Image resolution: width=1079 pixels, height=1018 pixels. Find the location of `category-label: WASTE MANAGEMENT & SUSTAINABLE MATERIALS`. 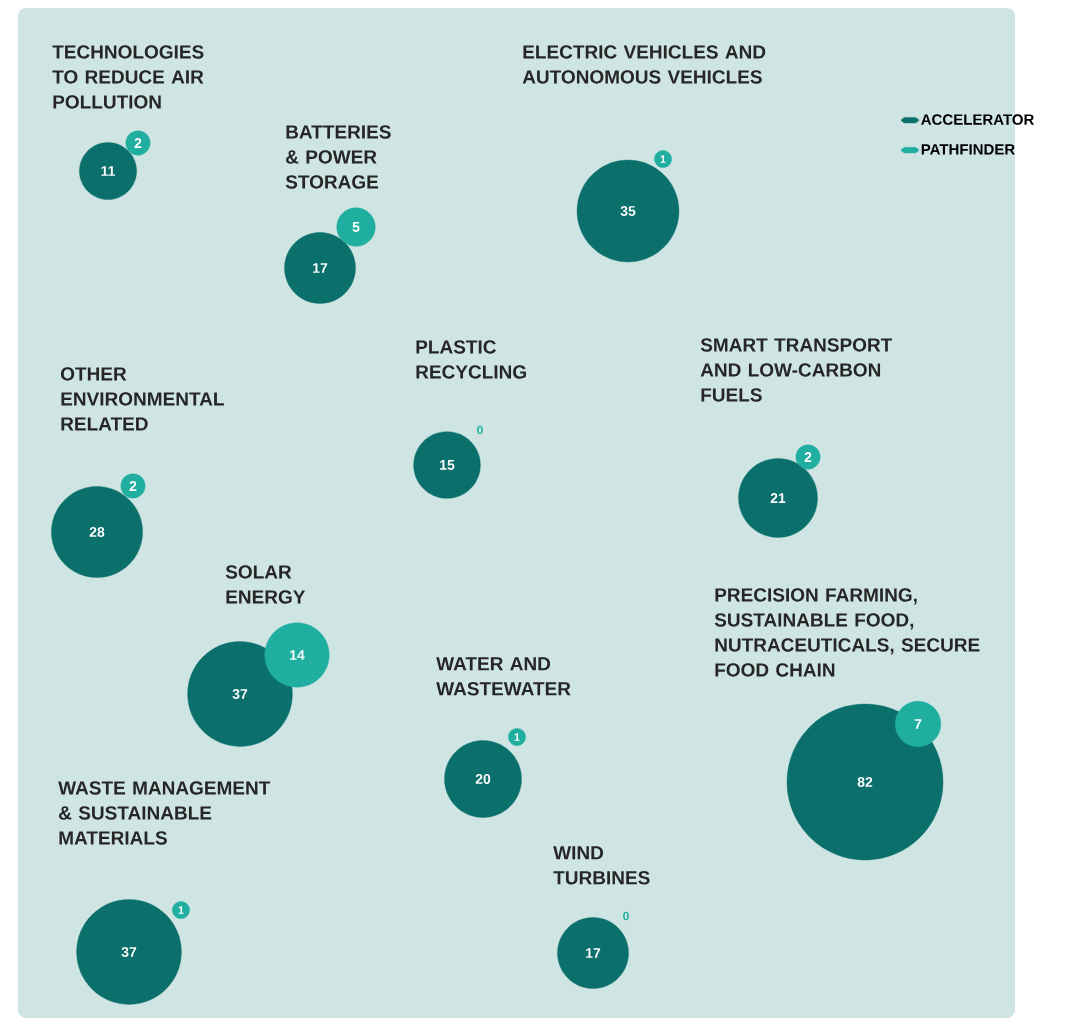

category-label: WASTE MANAGEMENT & SUSTAINABLE MATERIALS is located at coordinates (164, 813).